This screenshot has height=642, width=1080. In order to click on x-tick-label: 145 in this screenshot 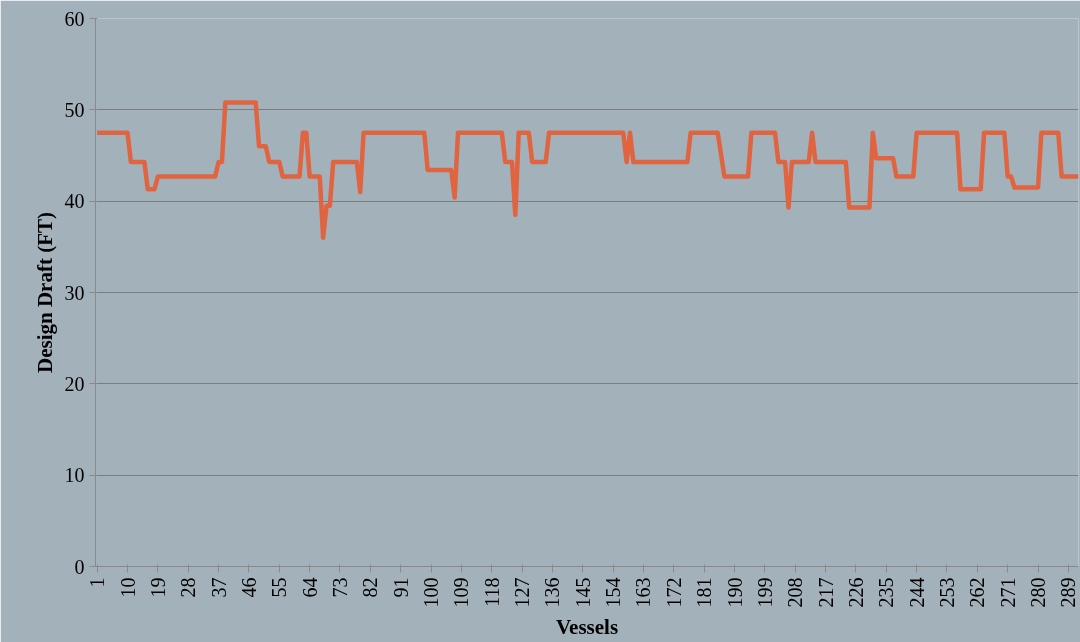, I will do `click(582, 592)`.